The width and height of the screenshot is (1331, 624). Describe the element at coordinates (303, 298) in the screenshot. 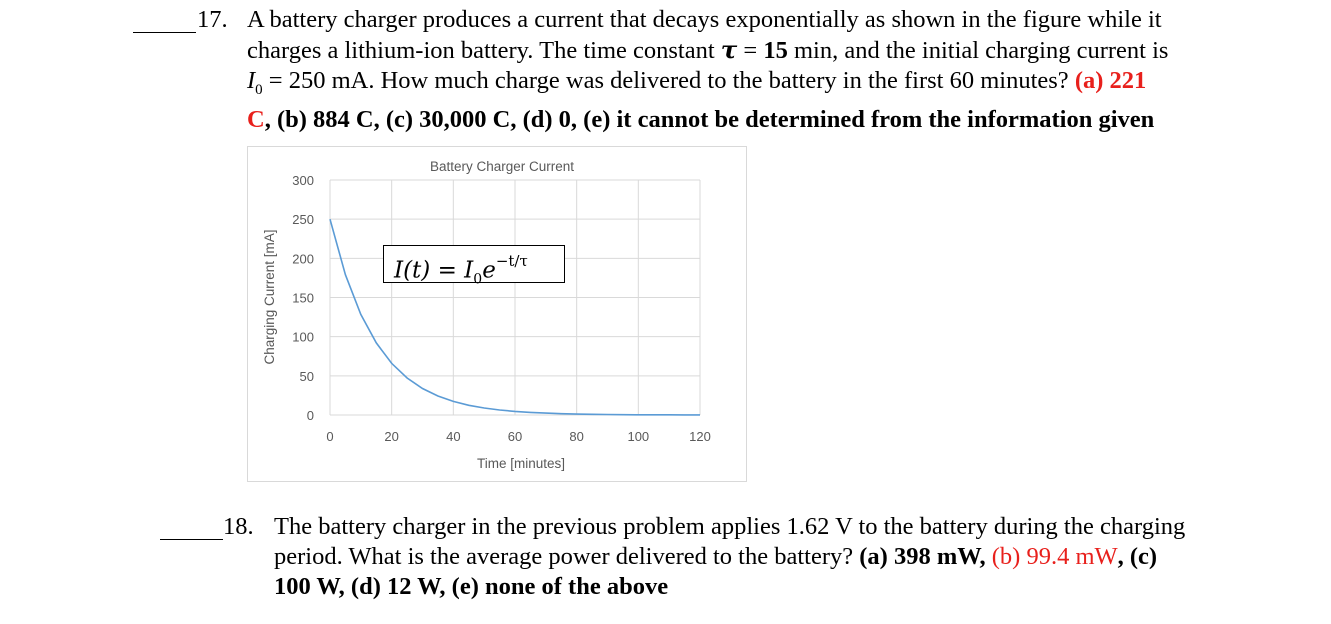

I see `y-tick-label: 150` at that location.